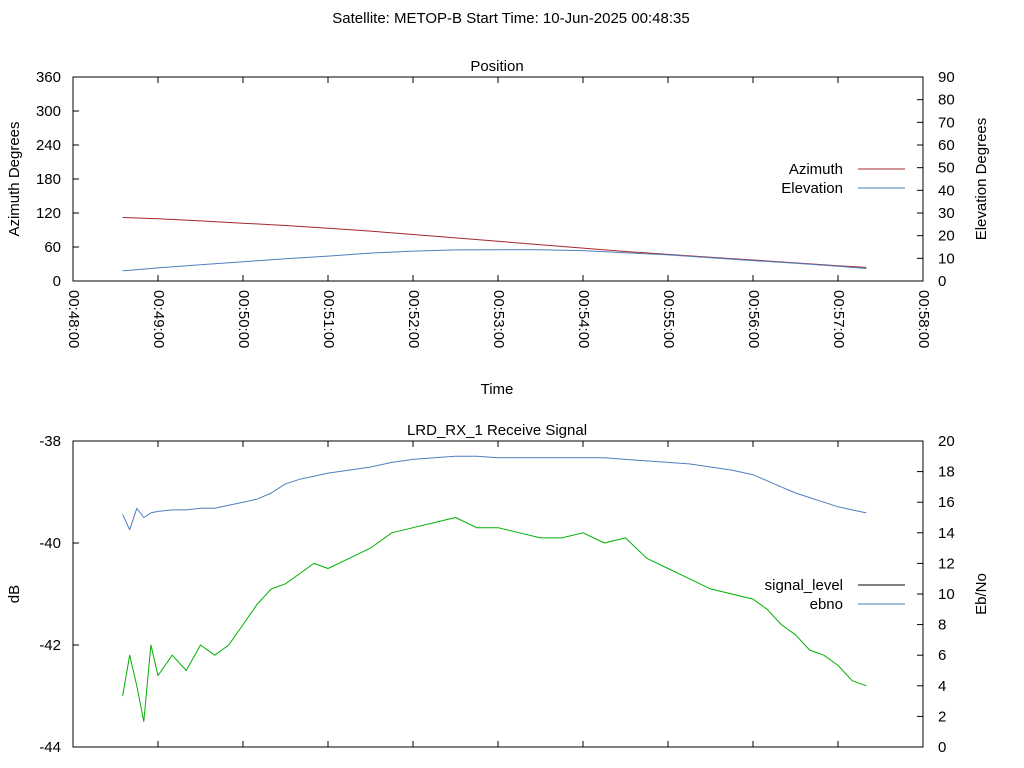 This screenshot has width=1024, height=768. I want to click on series-line-elevation, so click(494, 260).